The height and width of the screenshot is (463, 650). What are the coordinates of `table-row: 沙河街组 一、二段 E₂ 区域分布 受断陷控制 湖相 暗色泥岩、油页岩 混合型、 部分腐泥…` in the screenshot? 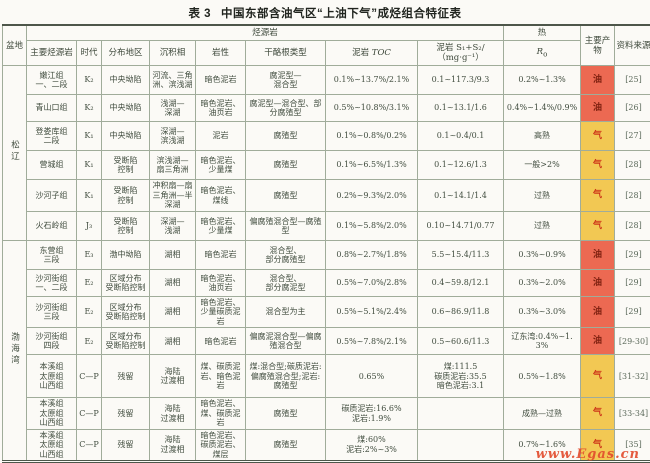 It's located at (326, 283).